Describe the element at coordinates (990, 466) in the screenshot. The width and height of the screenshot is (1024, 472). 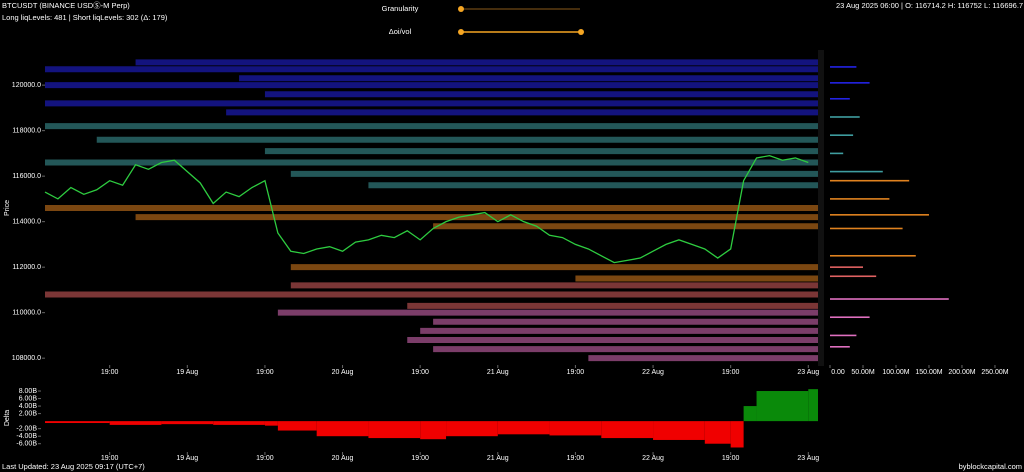
I see `site: byblockcapital.com` at that location.